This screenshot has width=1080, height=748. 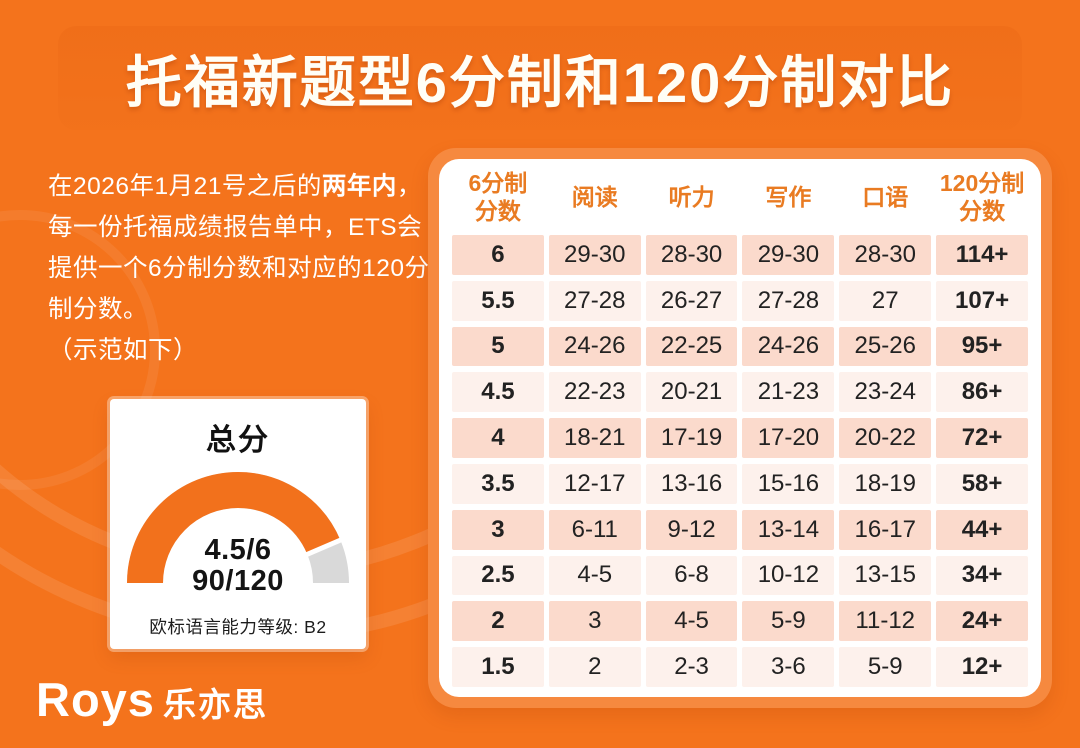 What do you see at coordinates (691, 346) in the screenshot?
I see `table-cell: 22-25` at bounding box center [691, 346].